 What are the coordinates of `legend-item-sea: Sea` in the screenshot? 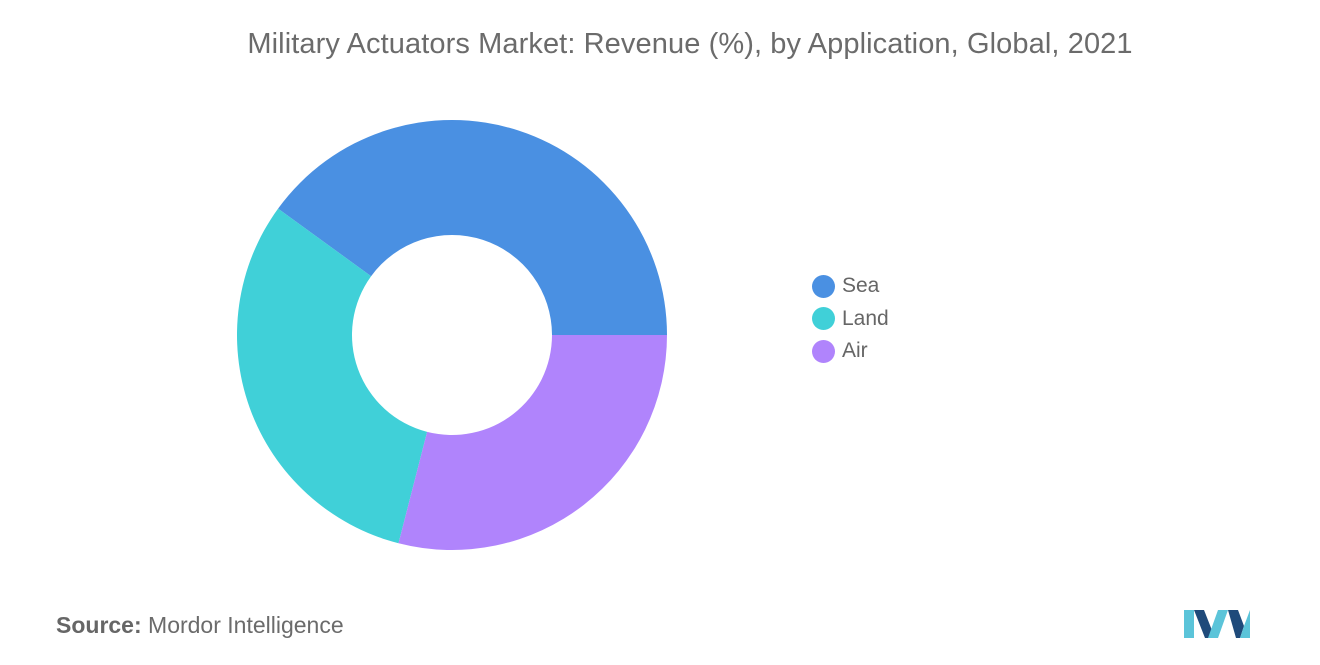 It's located at (850, 286).